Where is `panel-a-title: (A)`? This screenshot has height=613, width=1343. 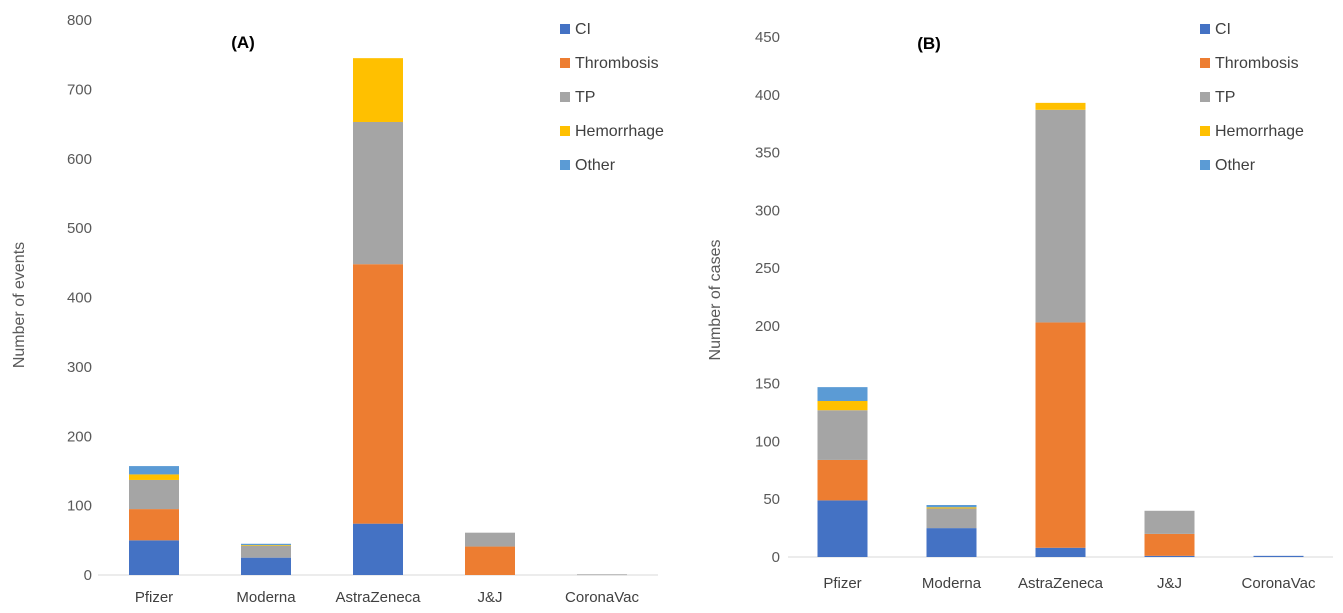
panel-a-title: (A) is located at coordinates (243, 42).